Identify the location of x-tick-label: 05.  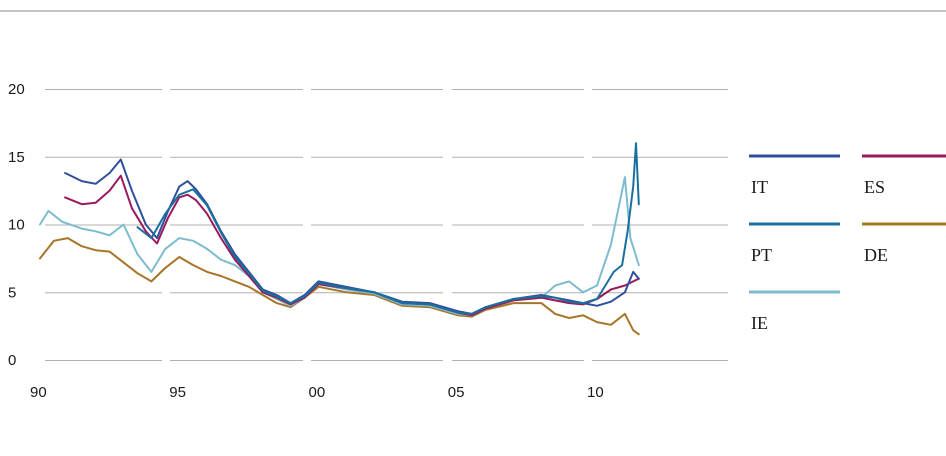
(456, 392).